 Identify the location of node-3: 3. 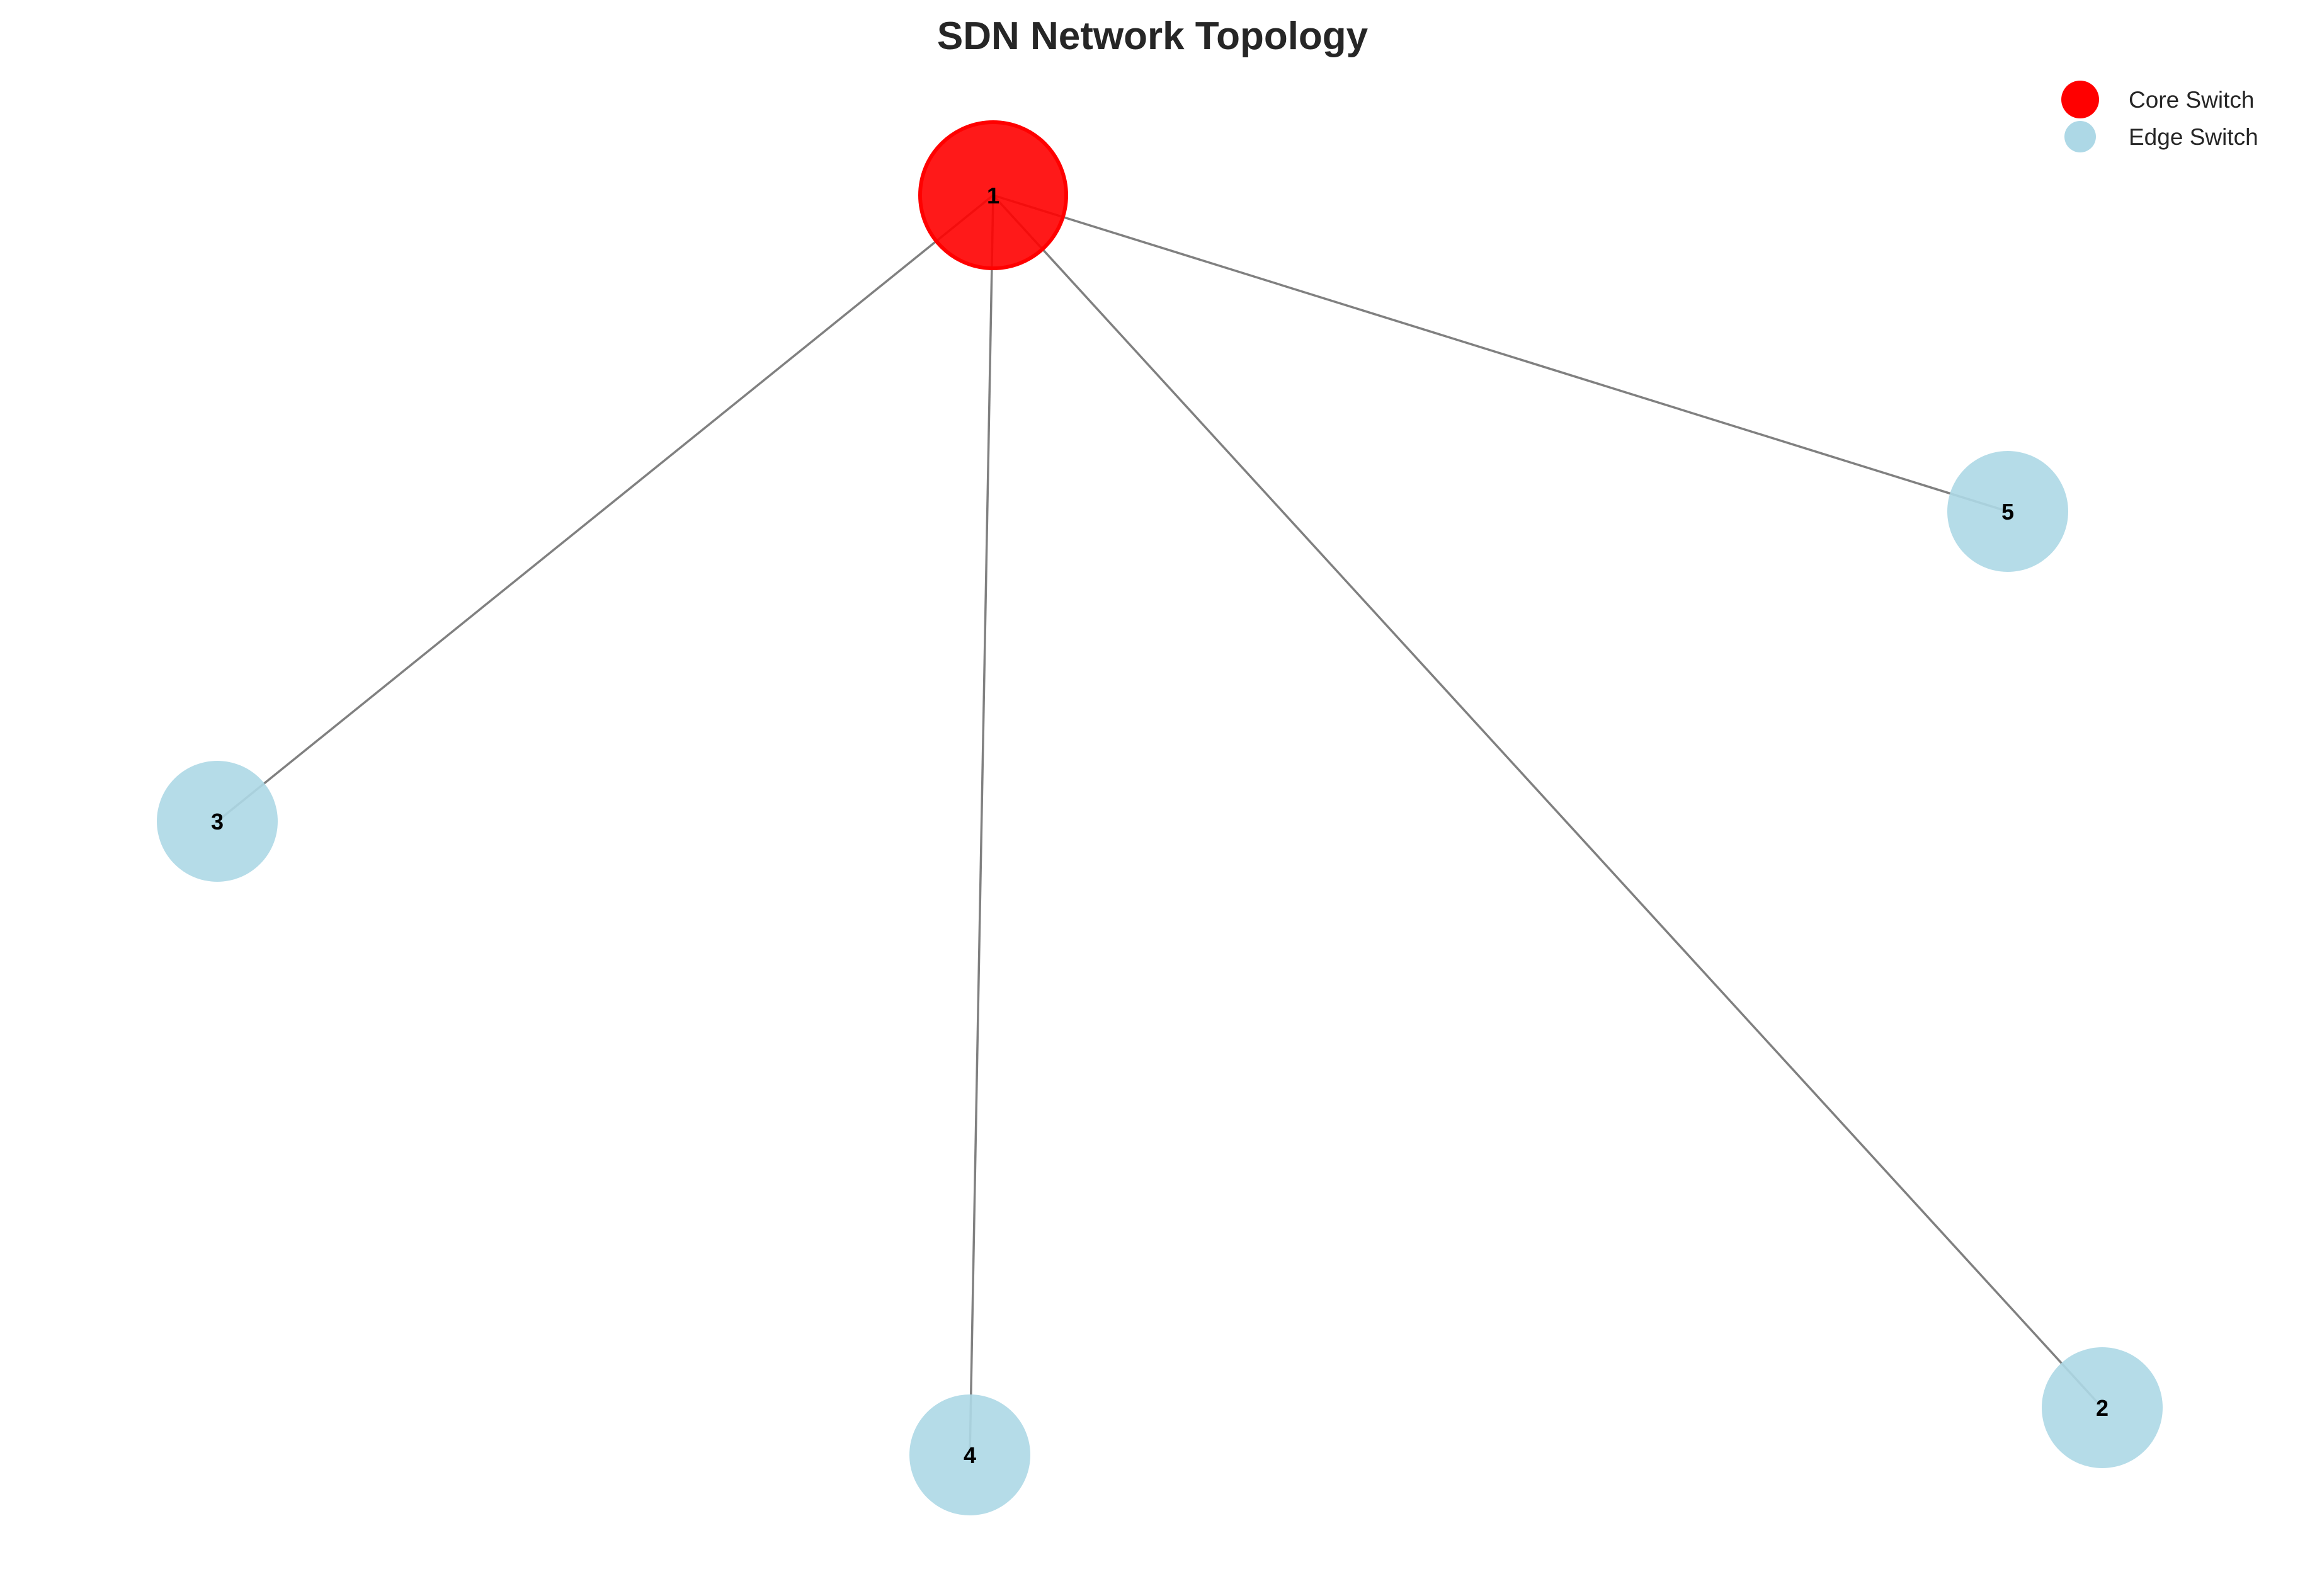
(217, 821).